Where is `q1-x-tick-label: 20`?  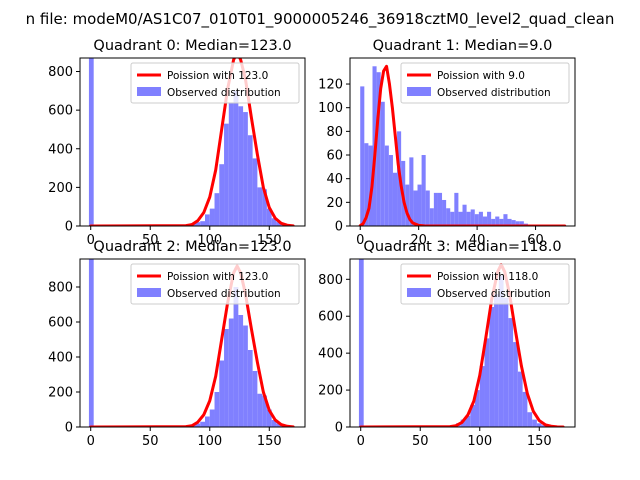 q1-x-tick-label: 20 is located at coordinates (418, 240).